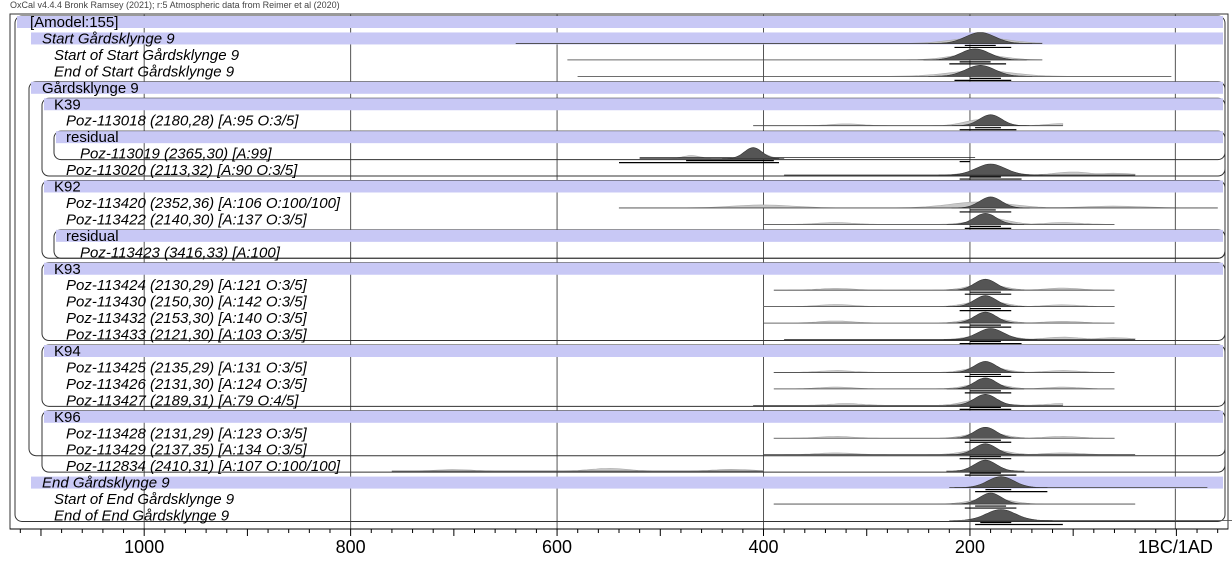 The width and height of the screenshot is (1232, 561). Describe the element at coordinates (144, 499) in the screenshot. I see `row-label: Start of End Gårdsklynge 9` at that location.